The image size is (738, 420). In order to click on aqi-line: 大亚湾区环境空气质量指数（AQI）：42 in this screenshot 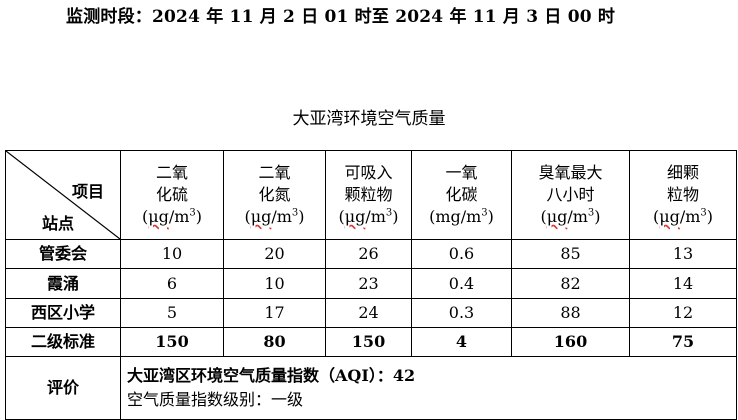, I will do `click(271, 376)`.